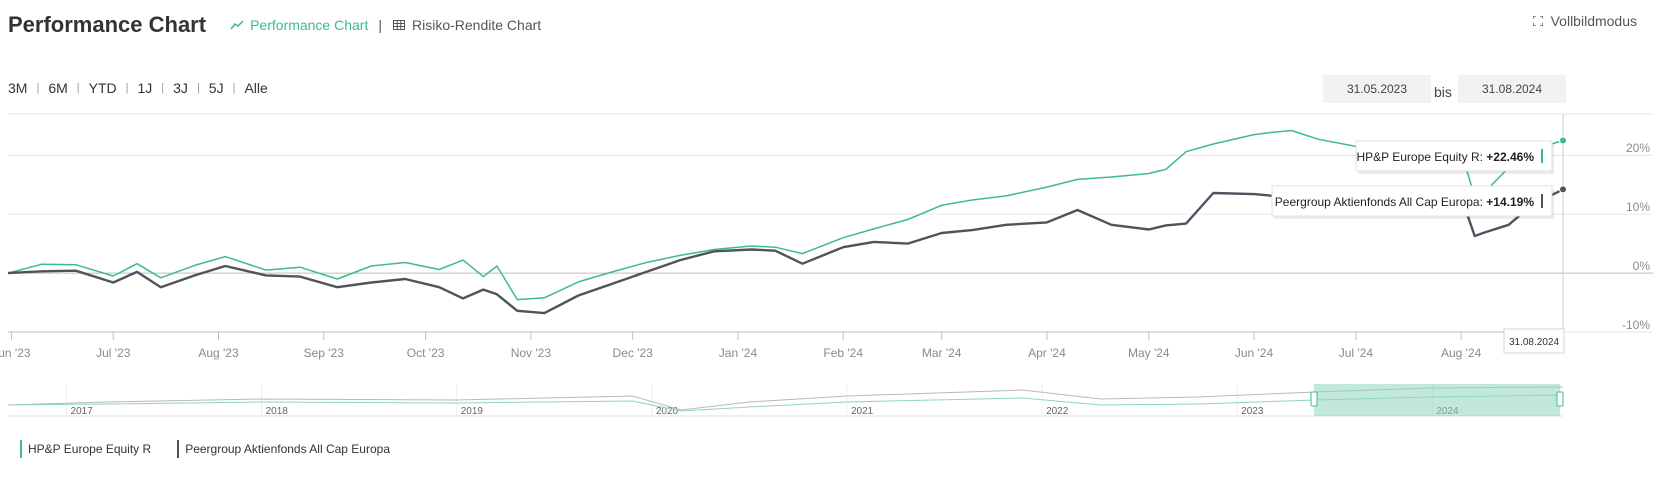  What do you see at coordinates (218, 353) in the screenshot?
I see `x-tick-label: Aug '23` at bounding box center [218, 353].